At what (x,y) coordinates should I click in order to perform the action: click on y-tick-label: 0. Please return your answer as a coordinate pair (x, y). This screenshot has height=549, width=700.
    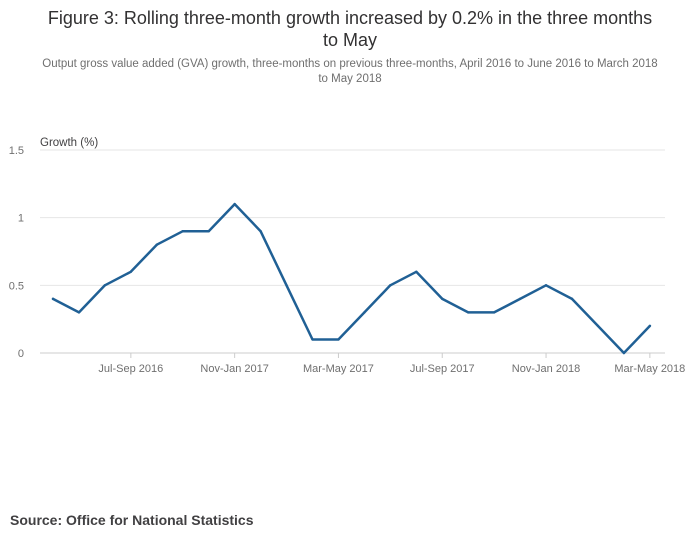
    Looking at the image, I should click on (21, 354).